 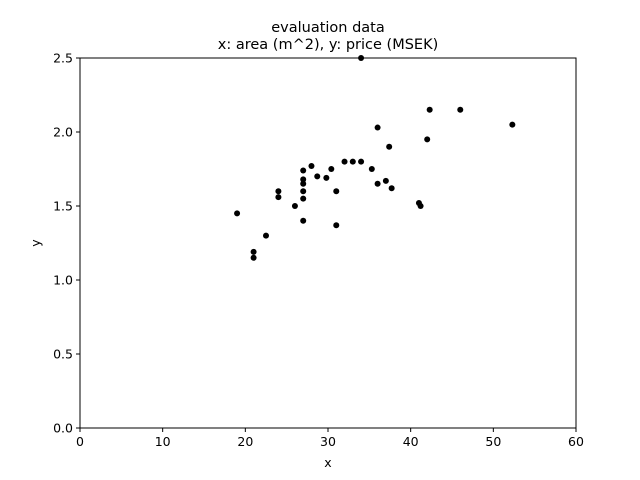 I want to click on chart-title: evaluation data, so click(x=328, y=28).